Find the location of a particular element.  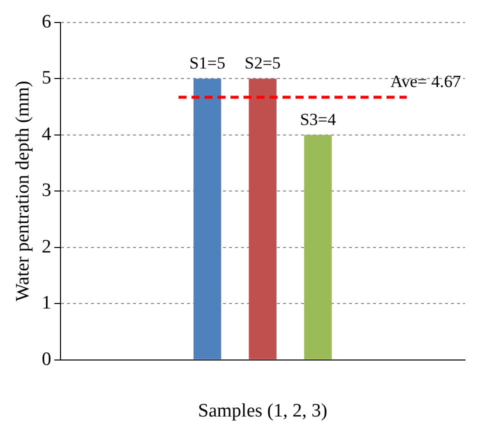

y-tick-label: 2 is located at coordinates (47, 247).